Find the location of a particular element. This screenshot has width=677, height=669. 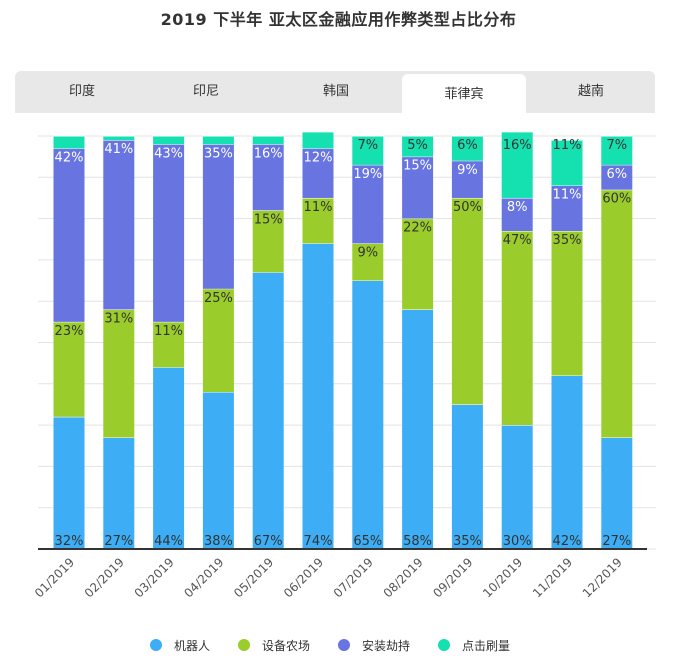

legend-item-install-hijack: 安装劫持 is located at coordinates (374, 645).